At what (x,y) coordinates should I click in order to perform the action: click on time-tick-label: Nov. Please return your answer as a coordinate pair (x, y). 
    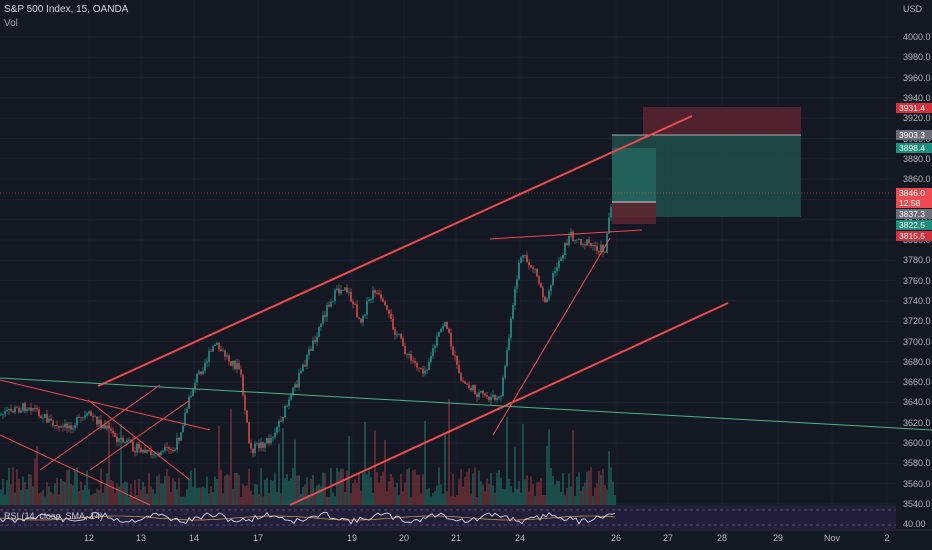
    Looking at the image, I should click on (832, 538).